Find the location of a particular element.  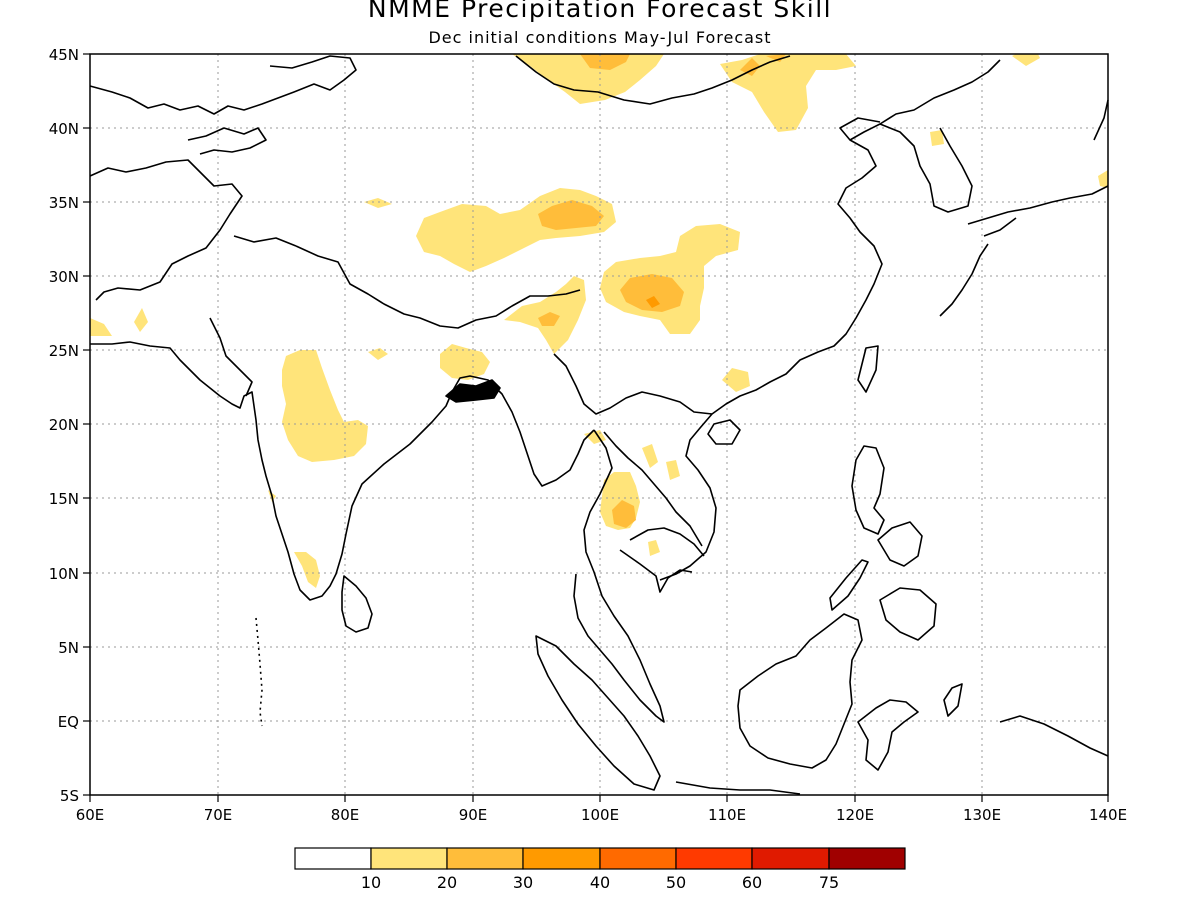

coastline-borneo is located at coordinates (800, 691).